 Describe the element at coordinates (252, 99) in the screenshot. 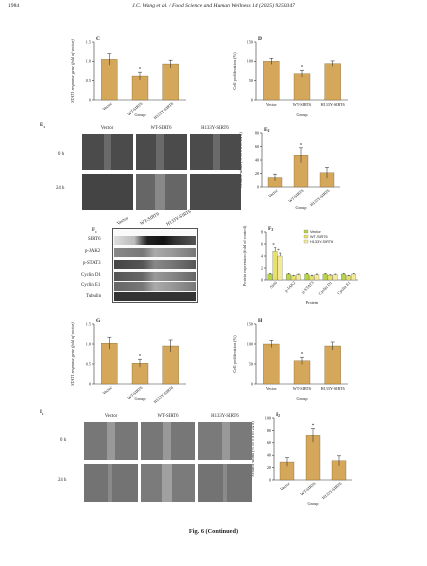

I see `y-tick-label-d: 0` at that location.